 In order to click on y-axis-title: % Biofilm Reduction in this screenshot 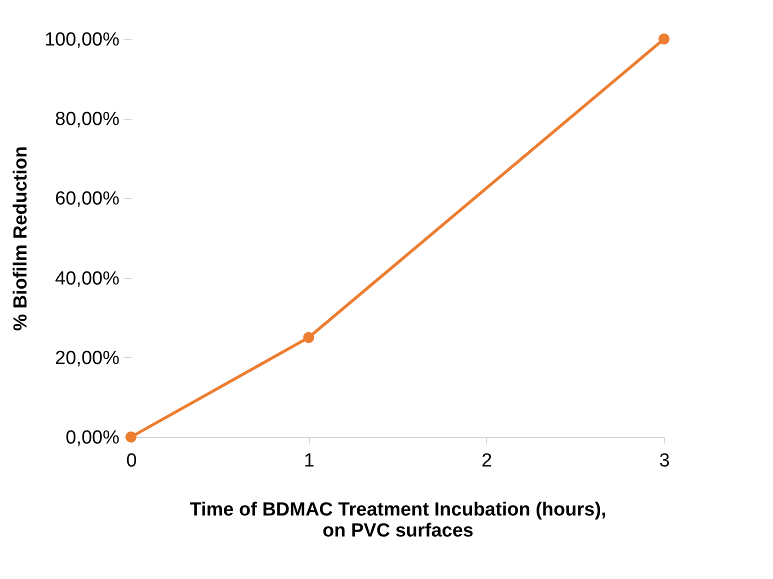, I will do `click(21, 238)`.